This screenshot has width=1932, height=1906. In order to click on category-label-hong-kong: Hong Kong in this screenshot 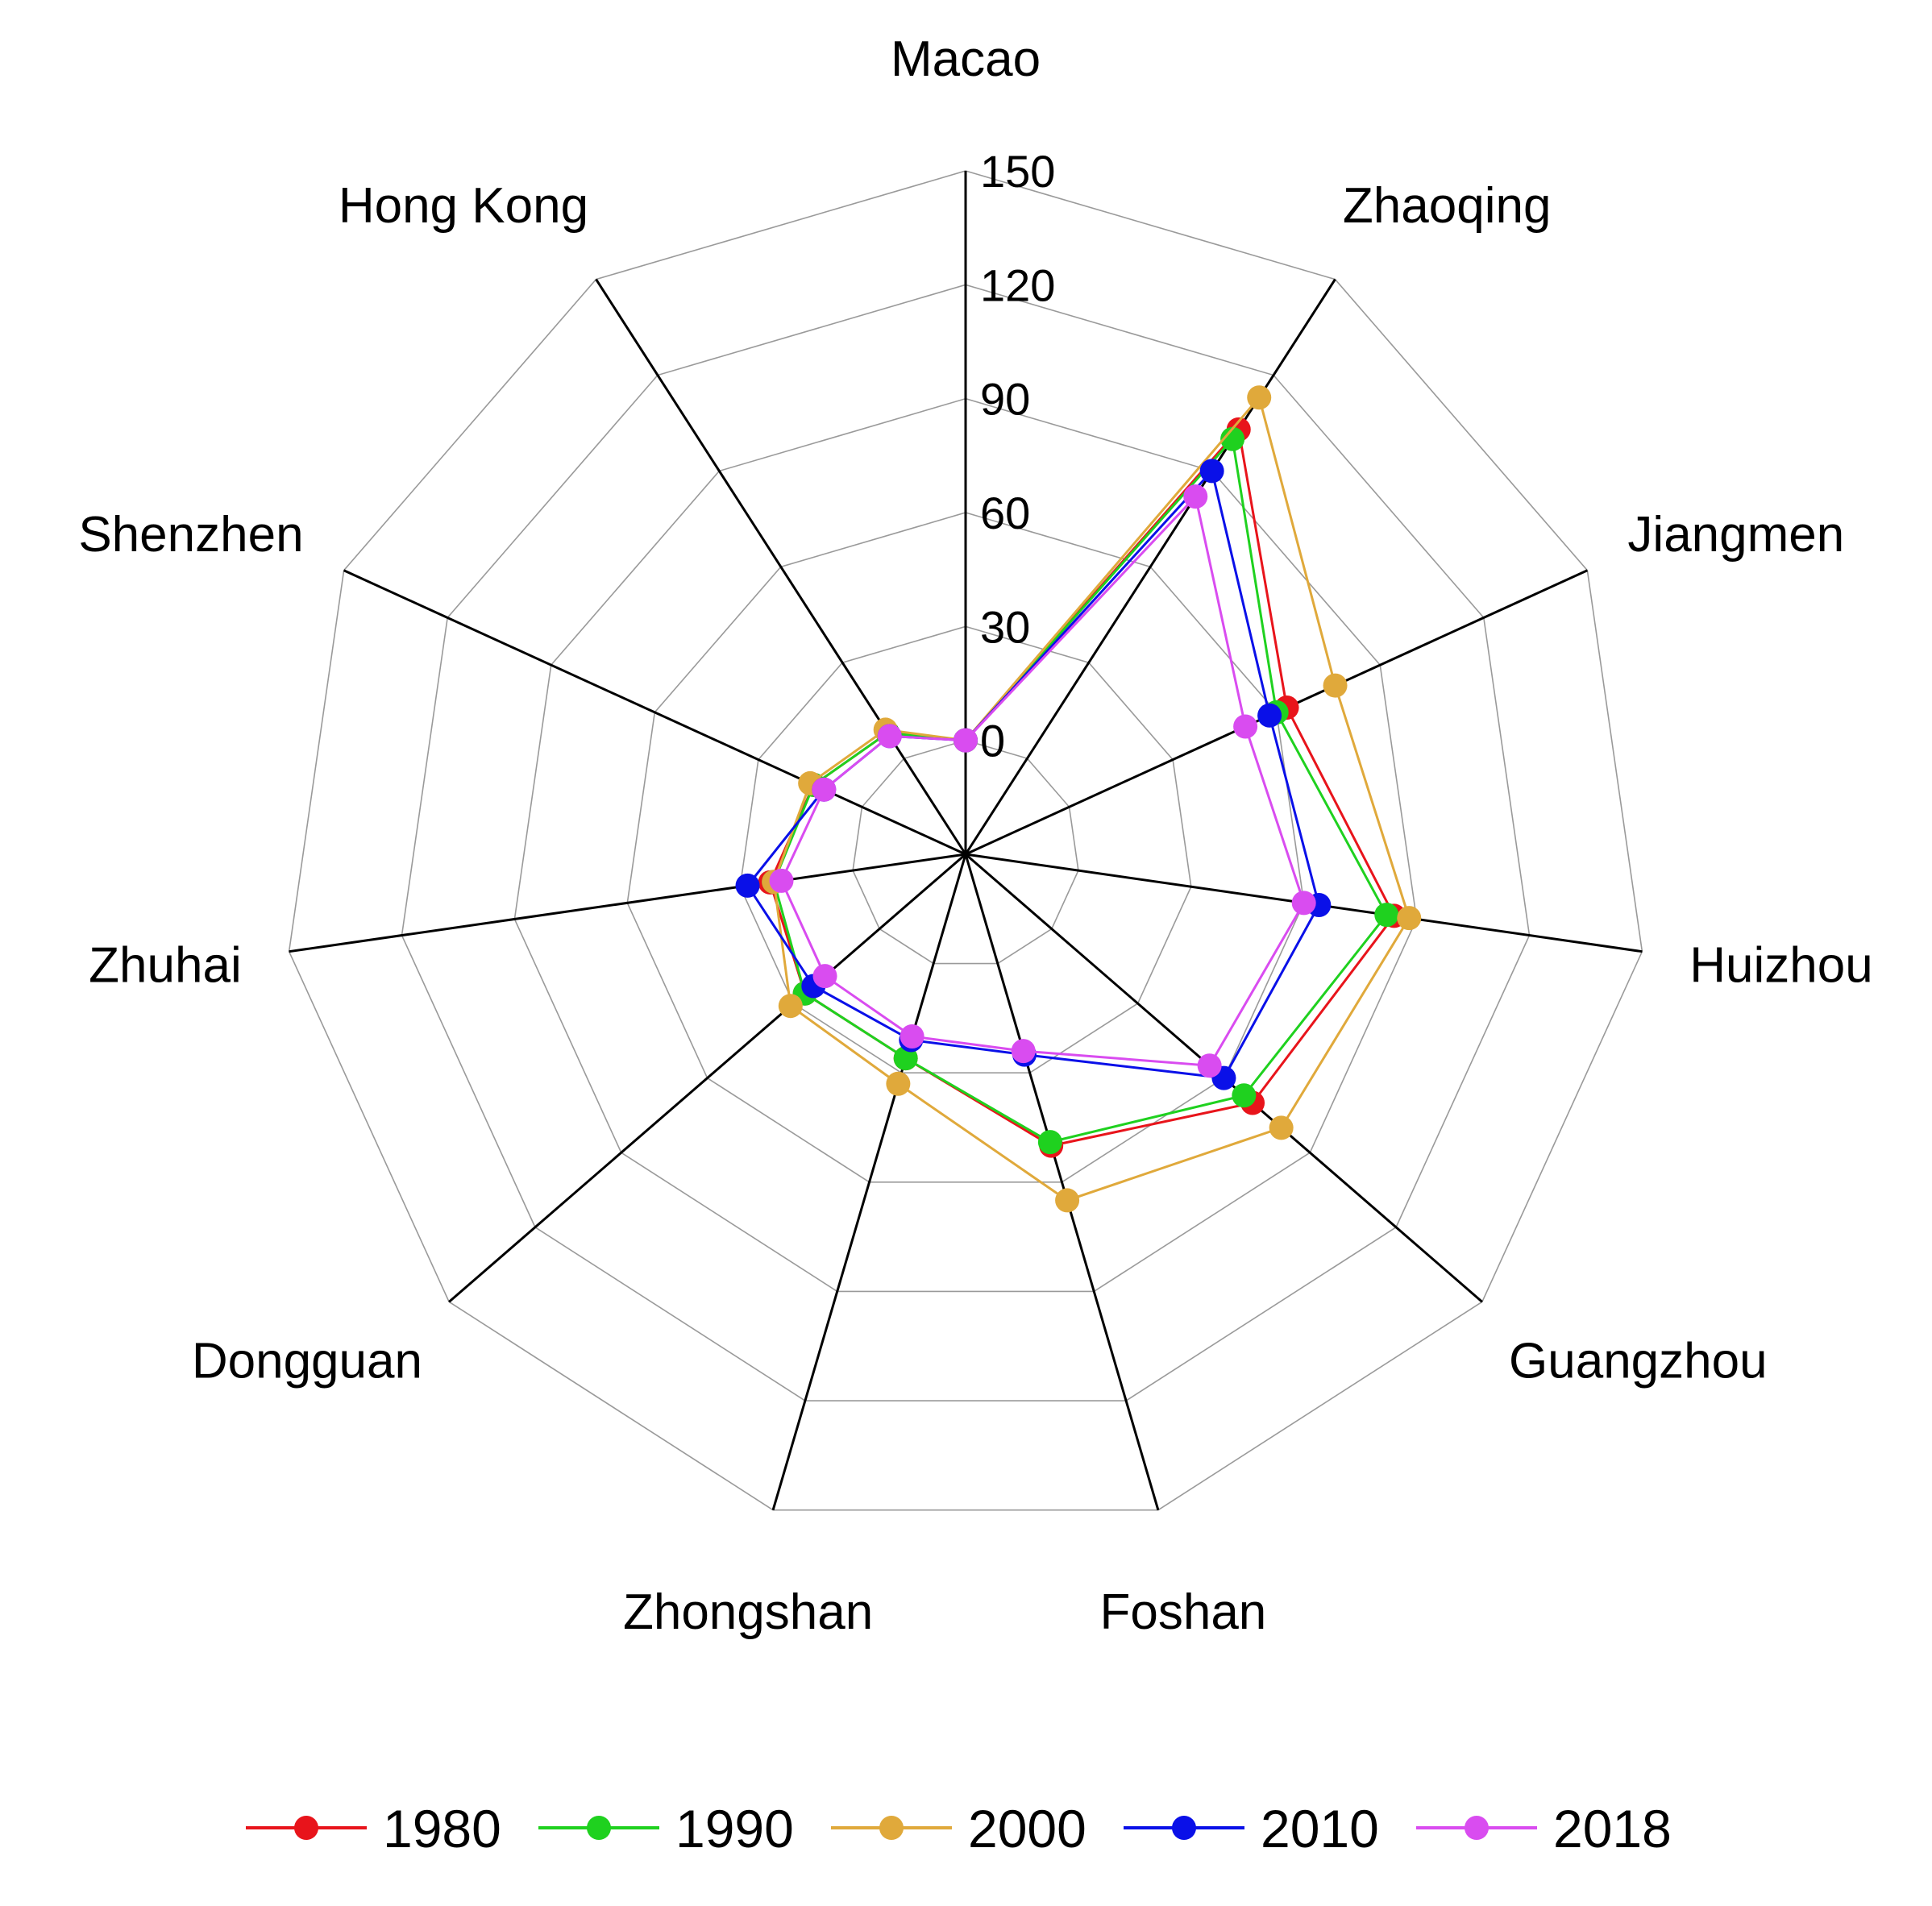, I will do `click(463, 206)`.